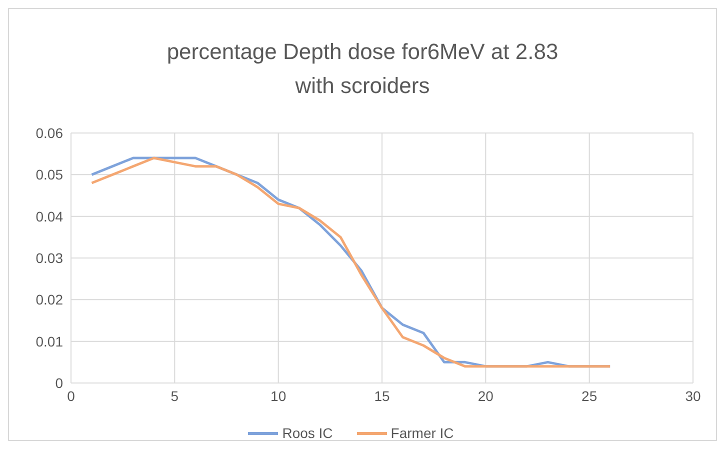 Image resolution: width=725 pixels, height=449 pixels. Describe the element at coordinates (278, 396) in the screenshot. I see `x-tick-label: 10` at that location.